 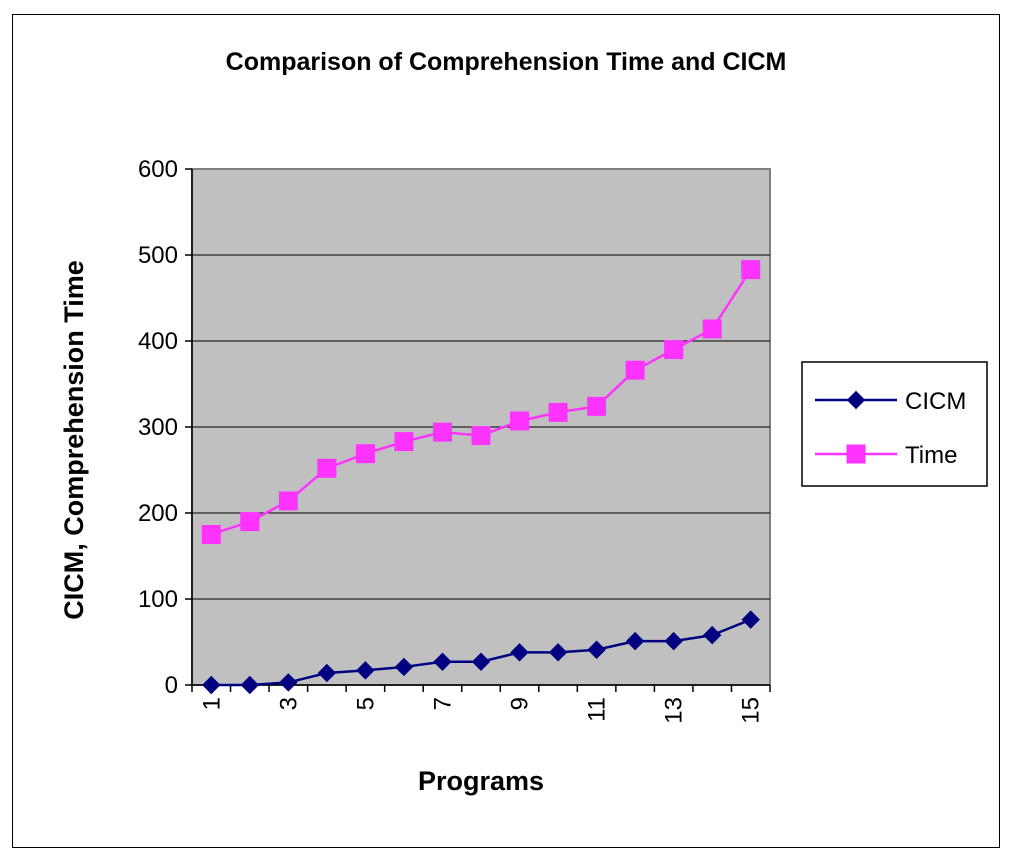 I want to click on x-tick-label: 1, so click(x=211, y=703).